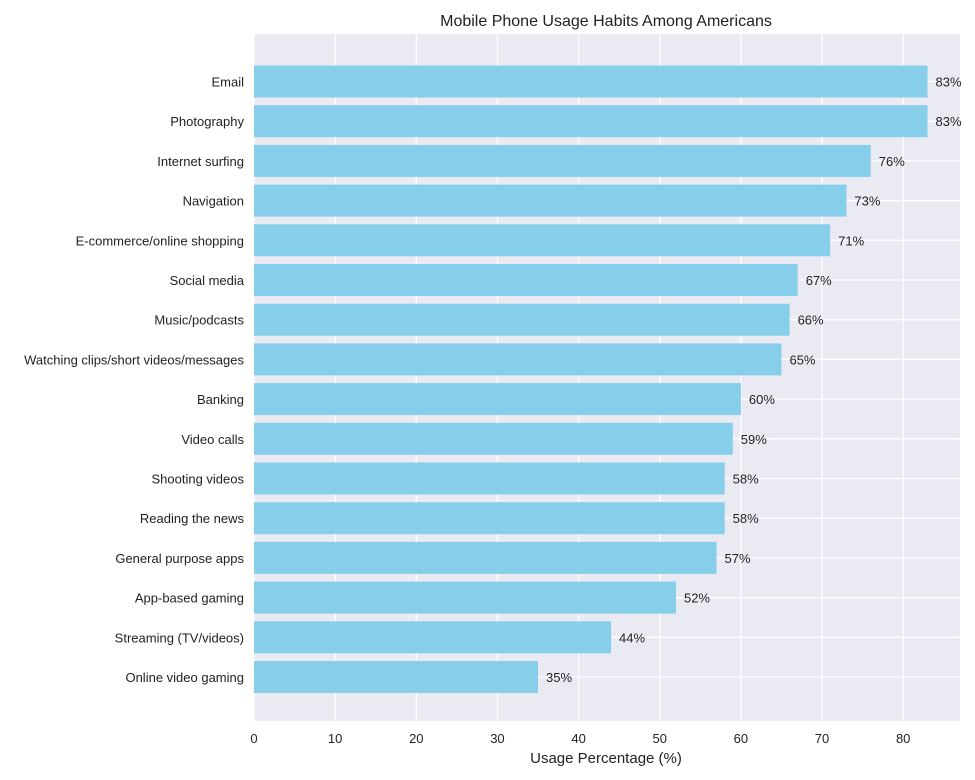 This screenshot has width=975, height=780. Describe the element at coordinates (851, 240) in the screenshot. I see `value-label: 71%` at that location.